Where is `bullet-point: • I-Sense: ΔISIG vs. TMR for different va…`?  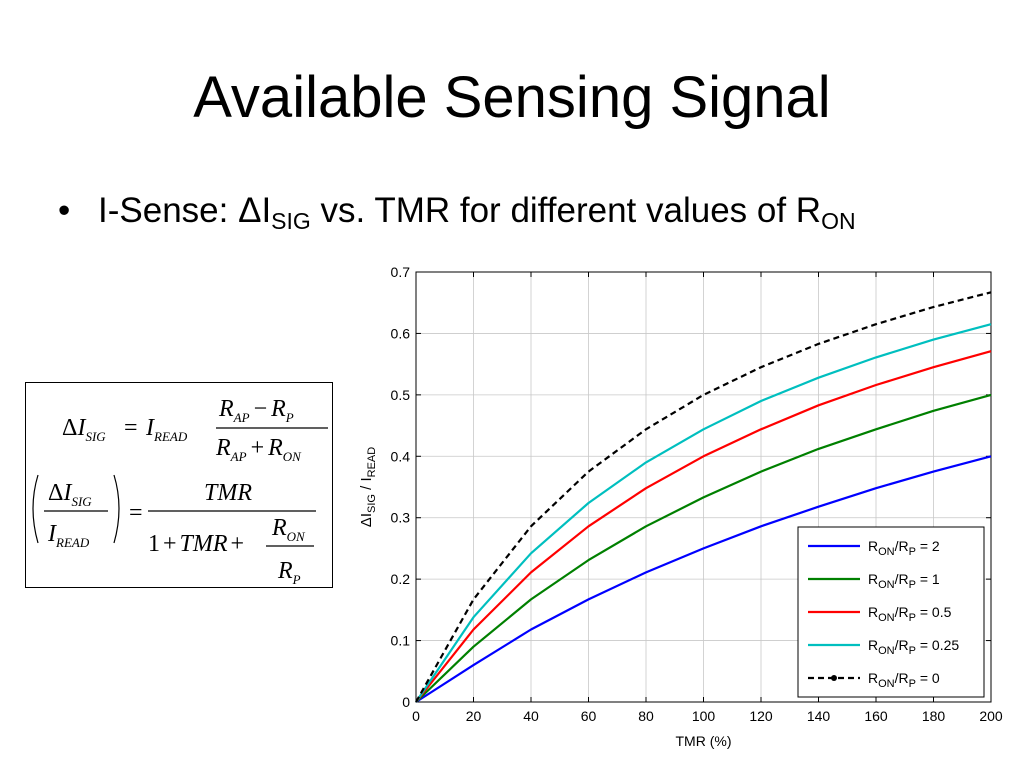 bullet-point: • I-Sense: ΔISIG vs. TMR for different va… is located at coordinates (457, 211).